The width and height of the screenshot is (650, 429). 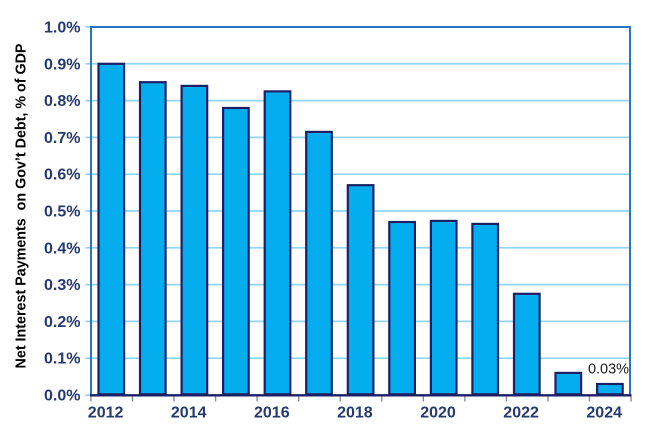 What do you see at coordinates (521, 413) in the screenshot?
I see `svg-text: 2022` at bounding box center [521, 413].